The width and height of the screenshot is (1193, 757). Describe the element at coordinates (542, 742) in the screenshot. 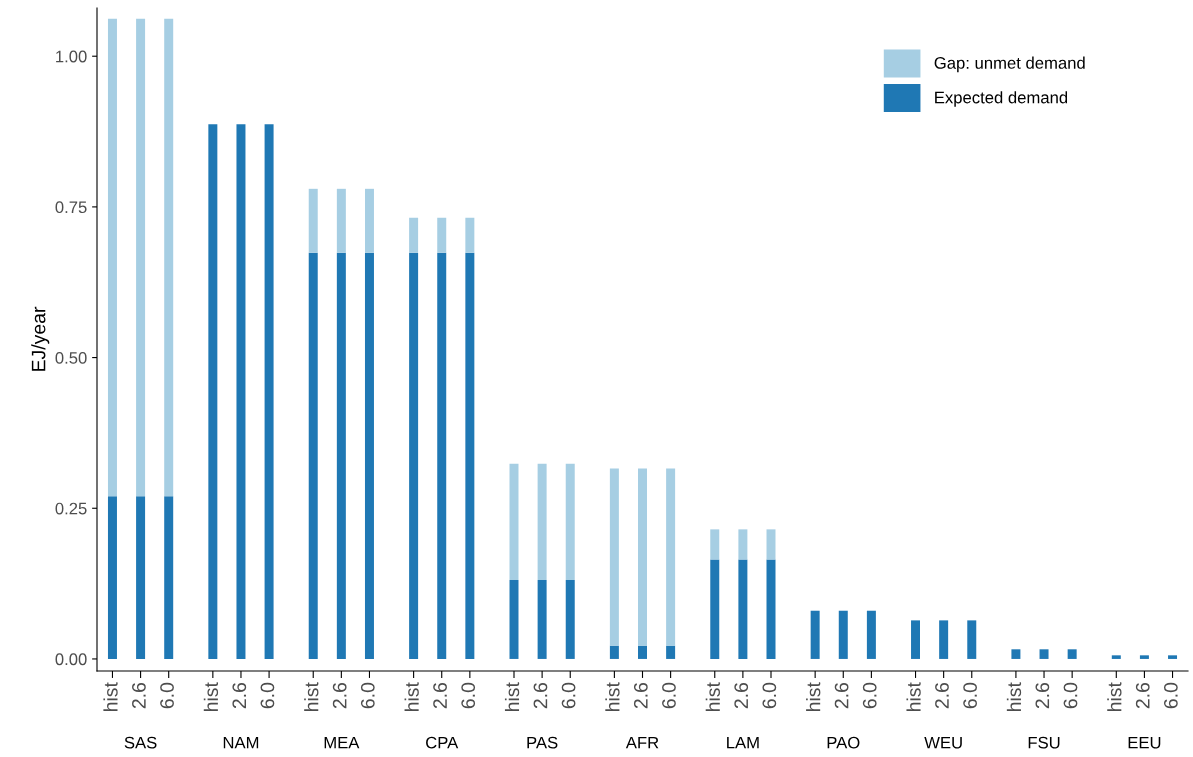

I see `text: PAS` at that location.